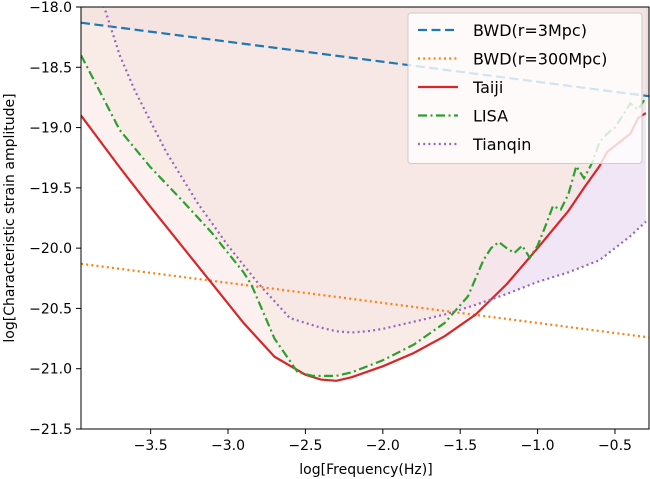  What do you see at coordinates (487, 87) in the screenshot?
I see `legend-label-2: Taiji` at bounding box center [487, 87].